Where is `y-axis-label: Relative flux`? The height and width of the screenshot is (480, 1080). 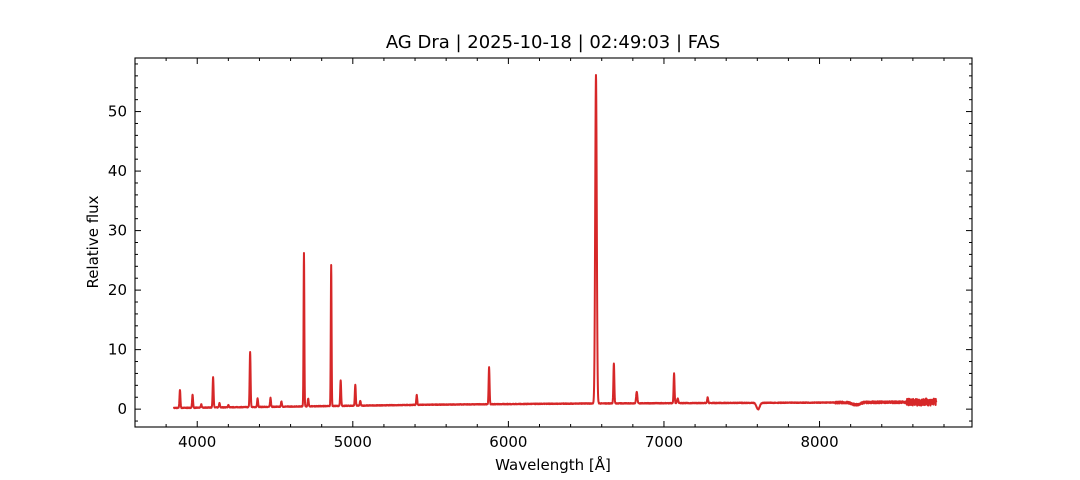
y-axis-label: Relative flux is located at coordinates (93, 241).